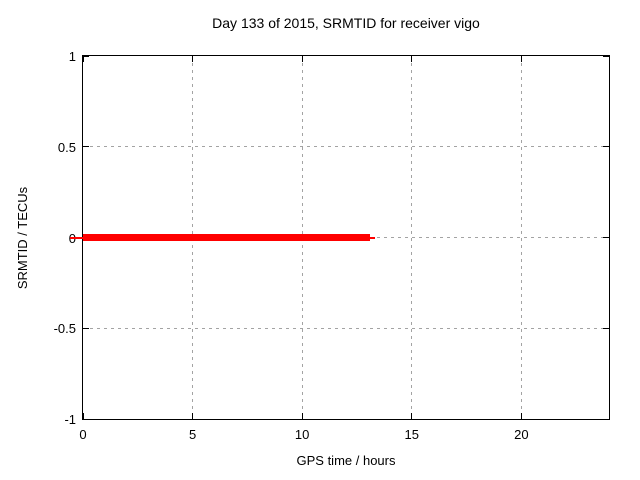 The image size is (640, 480). Describe the element at coordinates (70, 419) in the screenshot. I see `y-tick-label: -1` at that location.